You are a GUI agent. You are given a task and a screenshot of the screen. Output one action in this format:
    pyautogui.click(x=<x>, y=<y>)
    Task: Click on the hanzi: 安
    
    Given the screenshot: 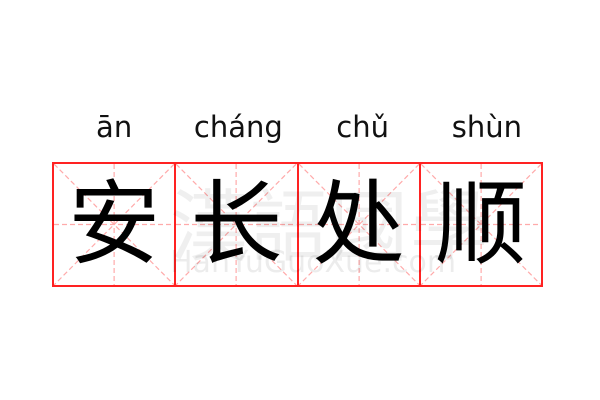 What is the action you would take?
    pyautogui.click(x=114, y=224)
    